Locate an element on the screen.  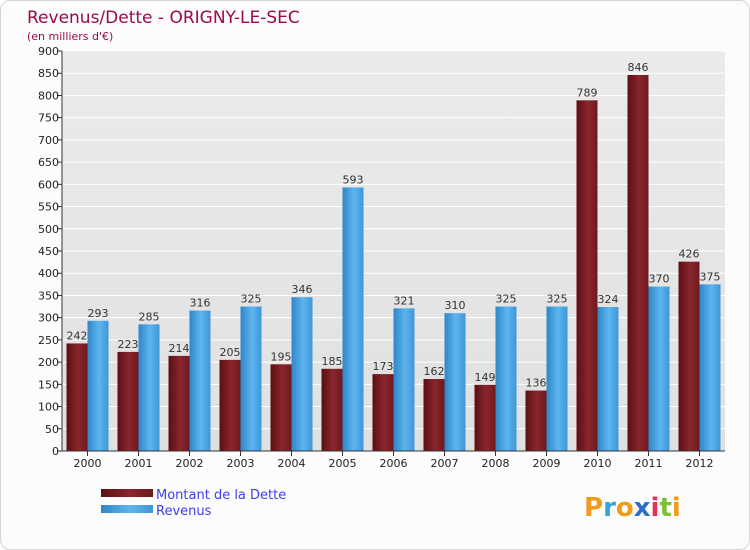
y-tick-label: 50 is located at coordinates (52, 429).